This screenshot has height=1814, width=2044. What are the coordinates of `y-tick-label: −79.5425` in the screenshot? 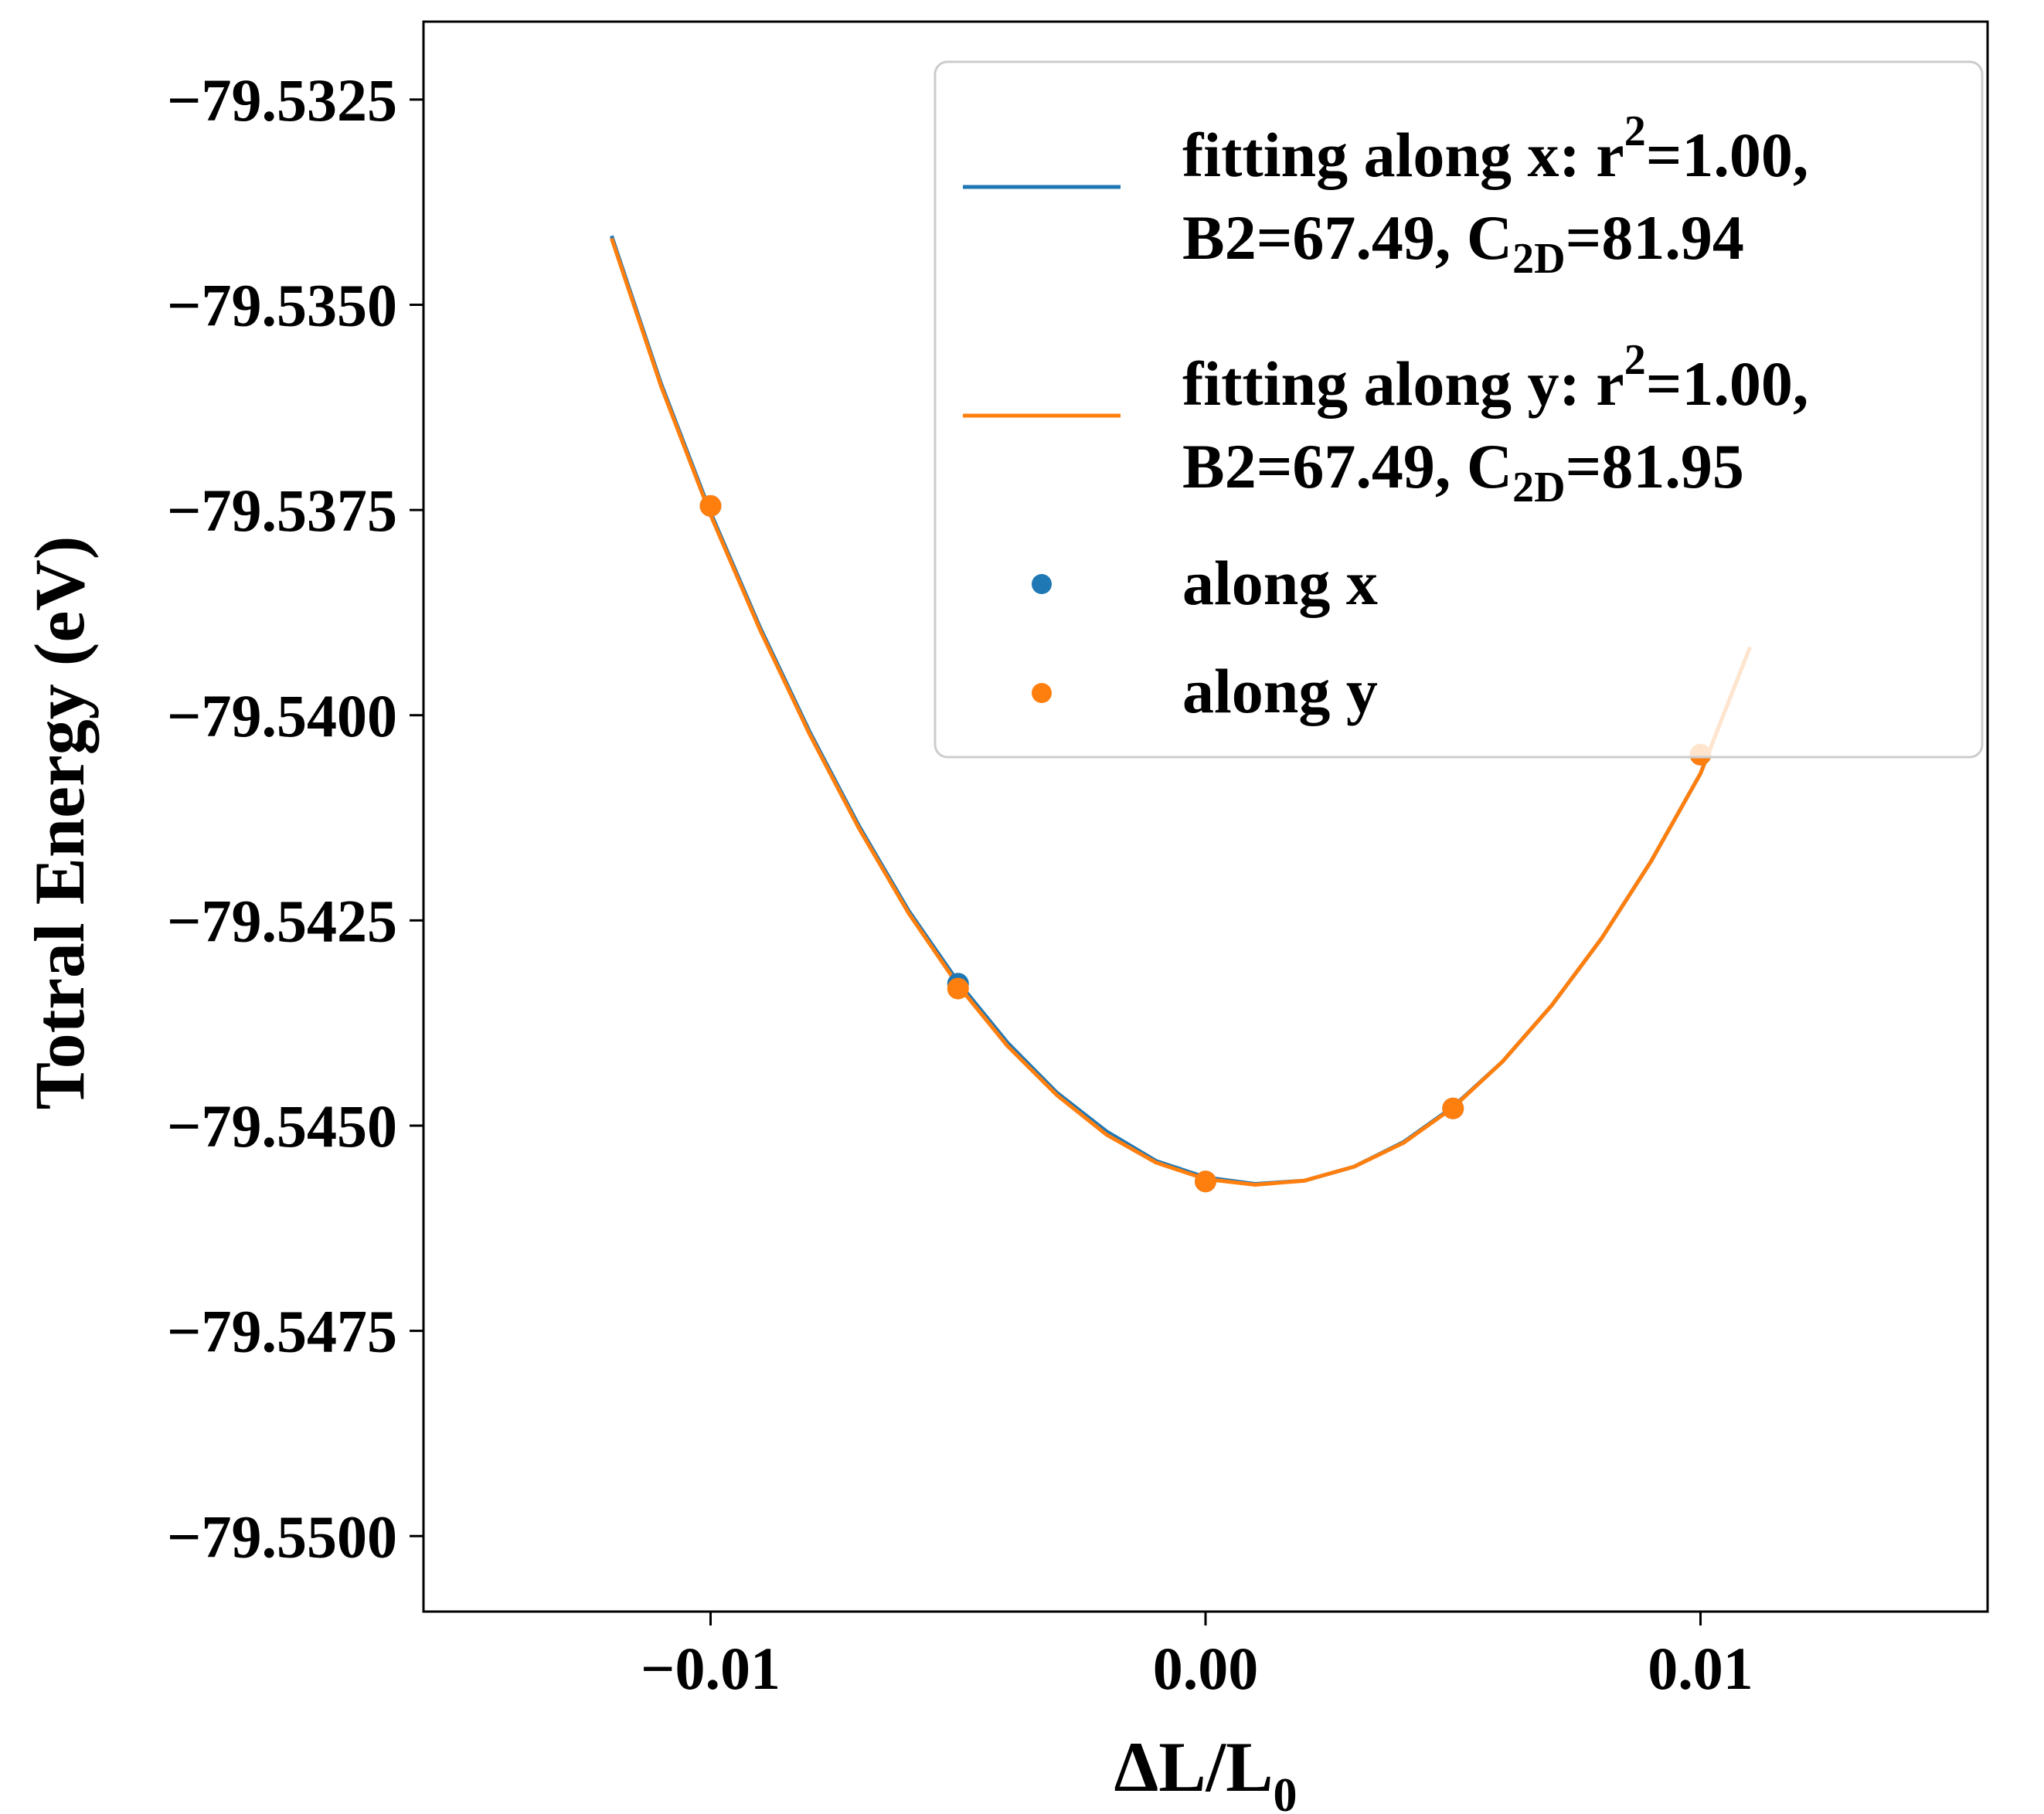 It's located at (282, 920).